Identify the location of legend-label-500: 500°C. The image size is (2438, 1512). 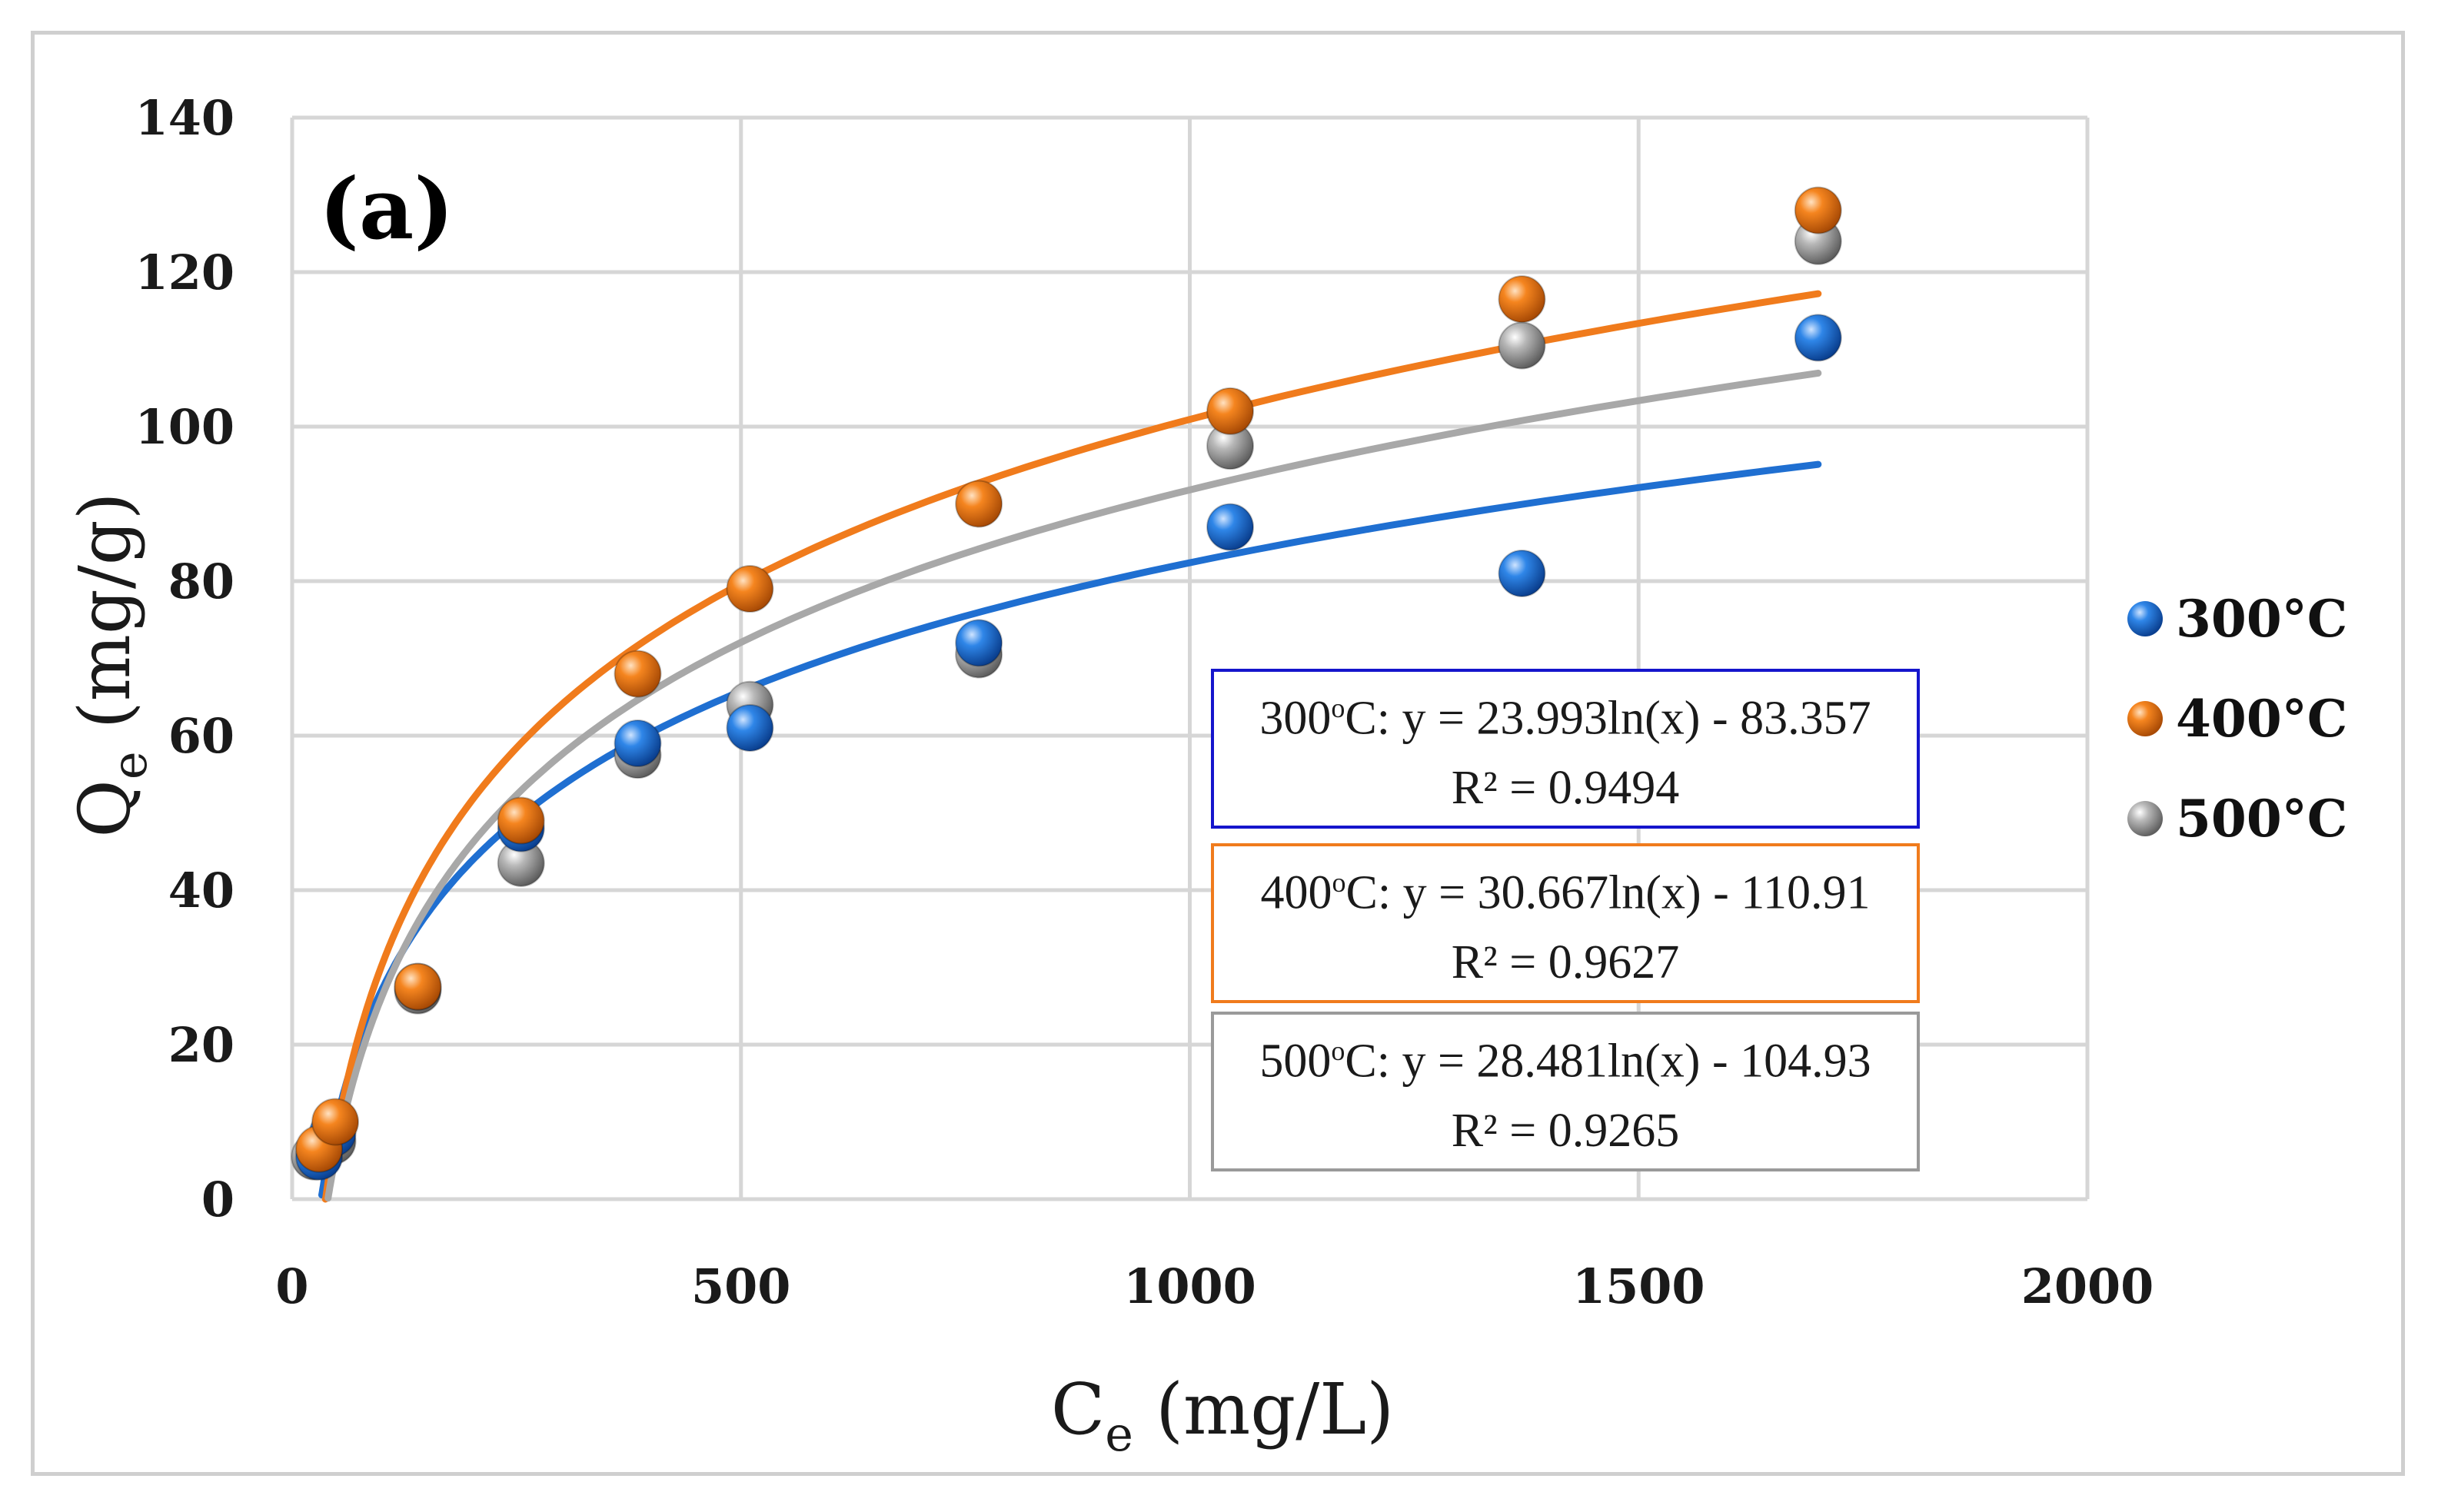
(2261, 819).